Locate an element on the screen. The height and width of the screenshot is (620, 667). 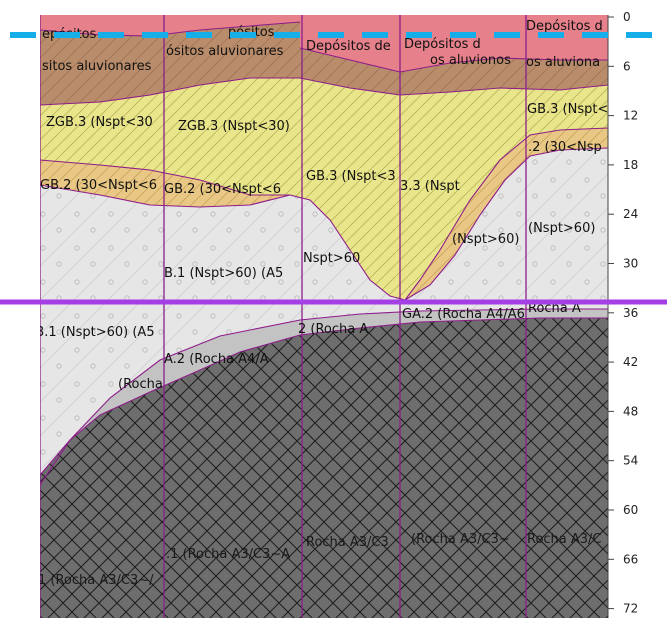
depth-tick-label: 42 is located at coordinates (630, 362).